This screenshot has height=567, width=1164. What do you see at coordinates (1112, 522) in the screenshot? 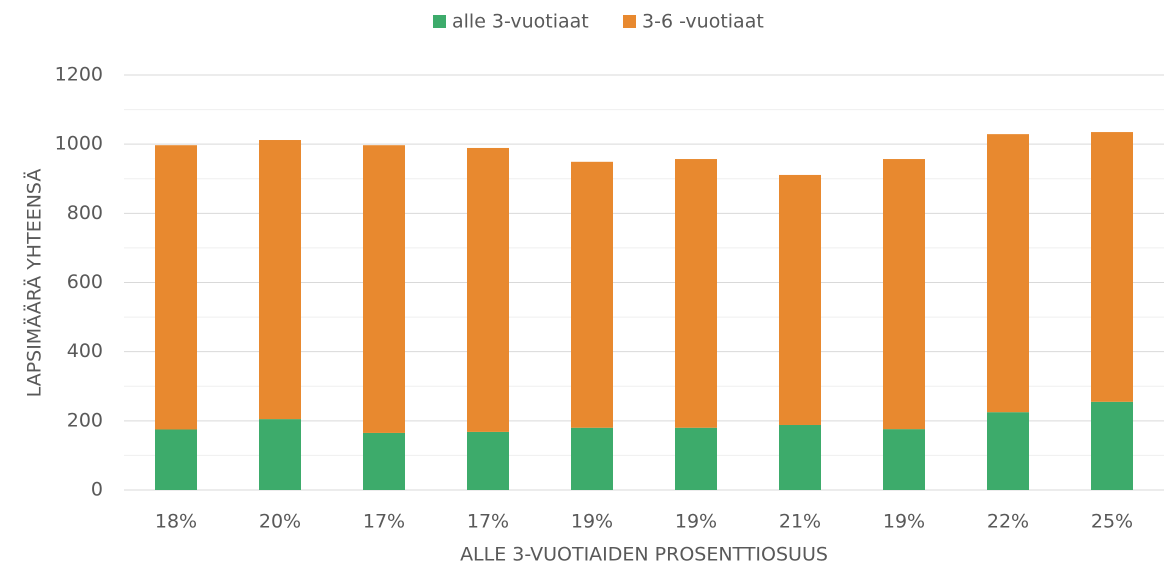
I see `x-tick-label: 25%` at bounding box center [1112, 522].